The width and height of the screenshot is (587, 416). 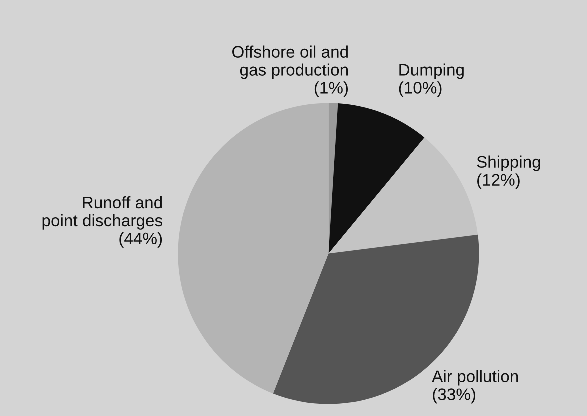 What do you see at coordinates (508, 164) in the screenshot?
I see `slice-label: Shipping` at bounding box center [508, 164].